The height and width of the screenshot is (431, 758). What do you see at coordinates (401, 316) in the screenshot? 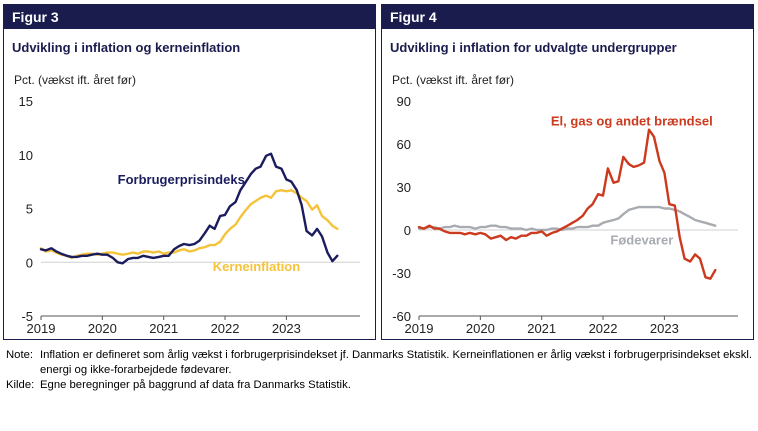
I see `y-tick-label: -60` at bounding box center [401, 316].